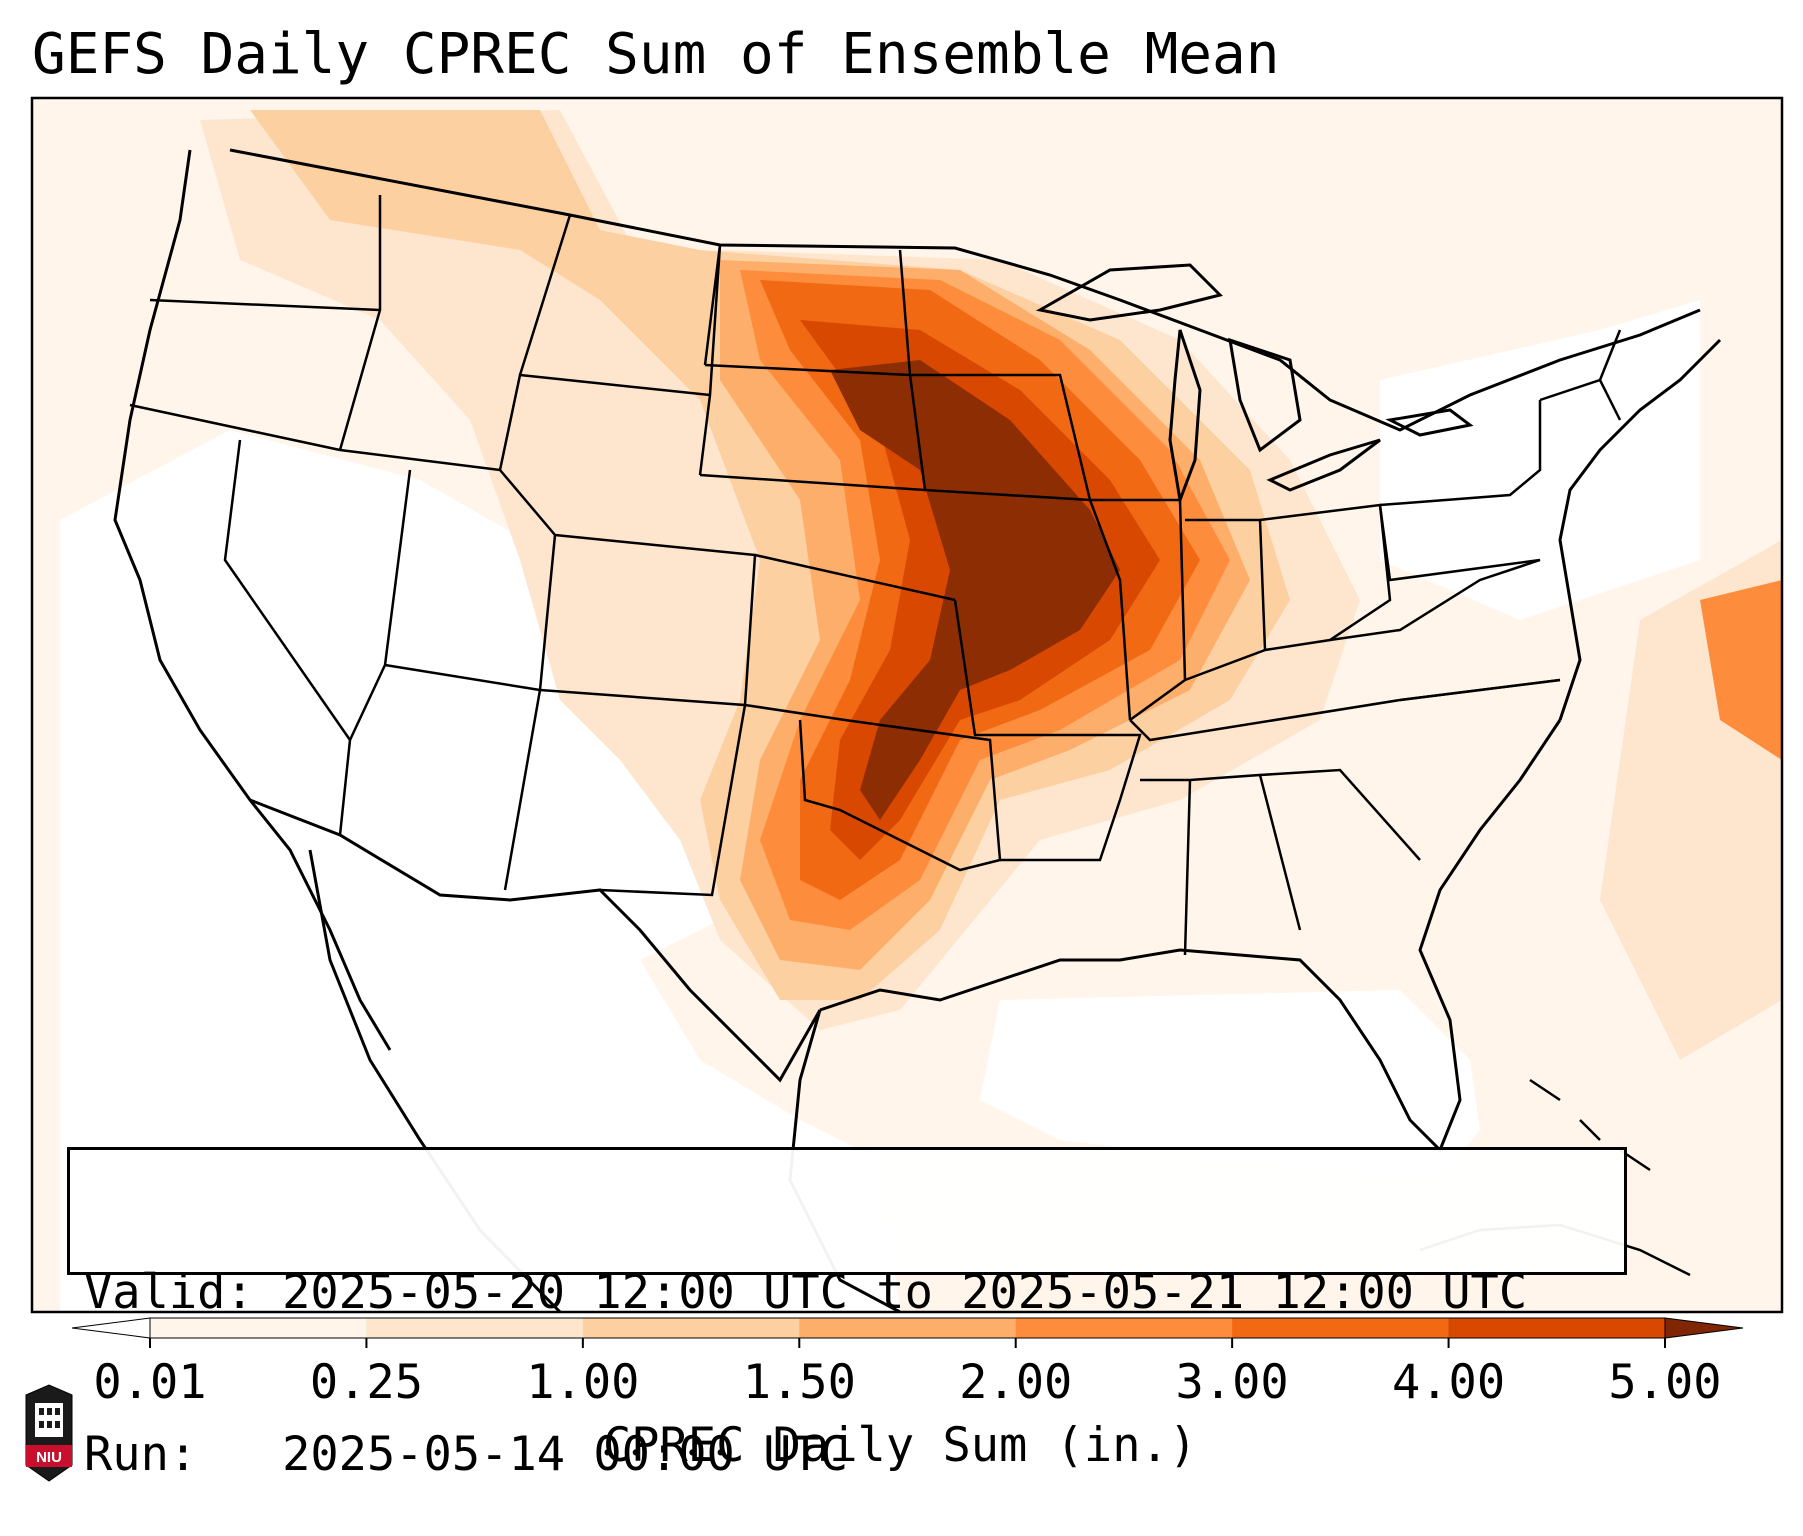  What do you see at coordinates (648, 620) in the screenshot?
I see `state-line-co-ks-ne` at bounding box center [648, 620].